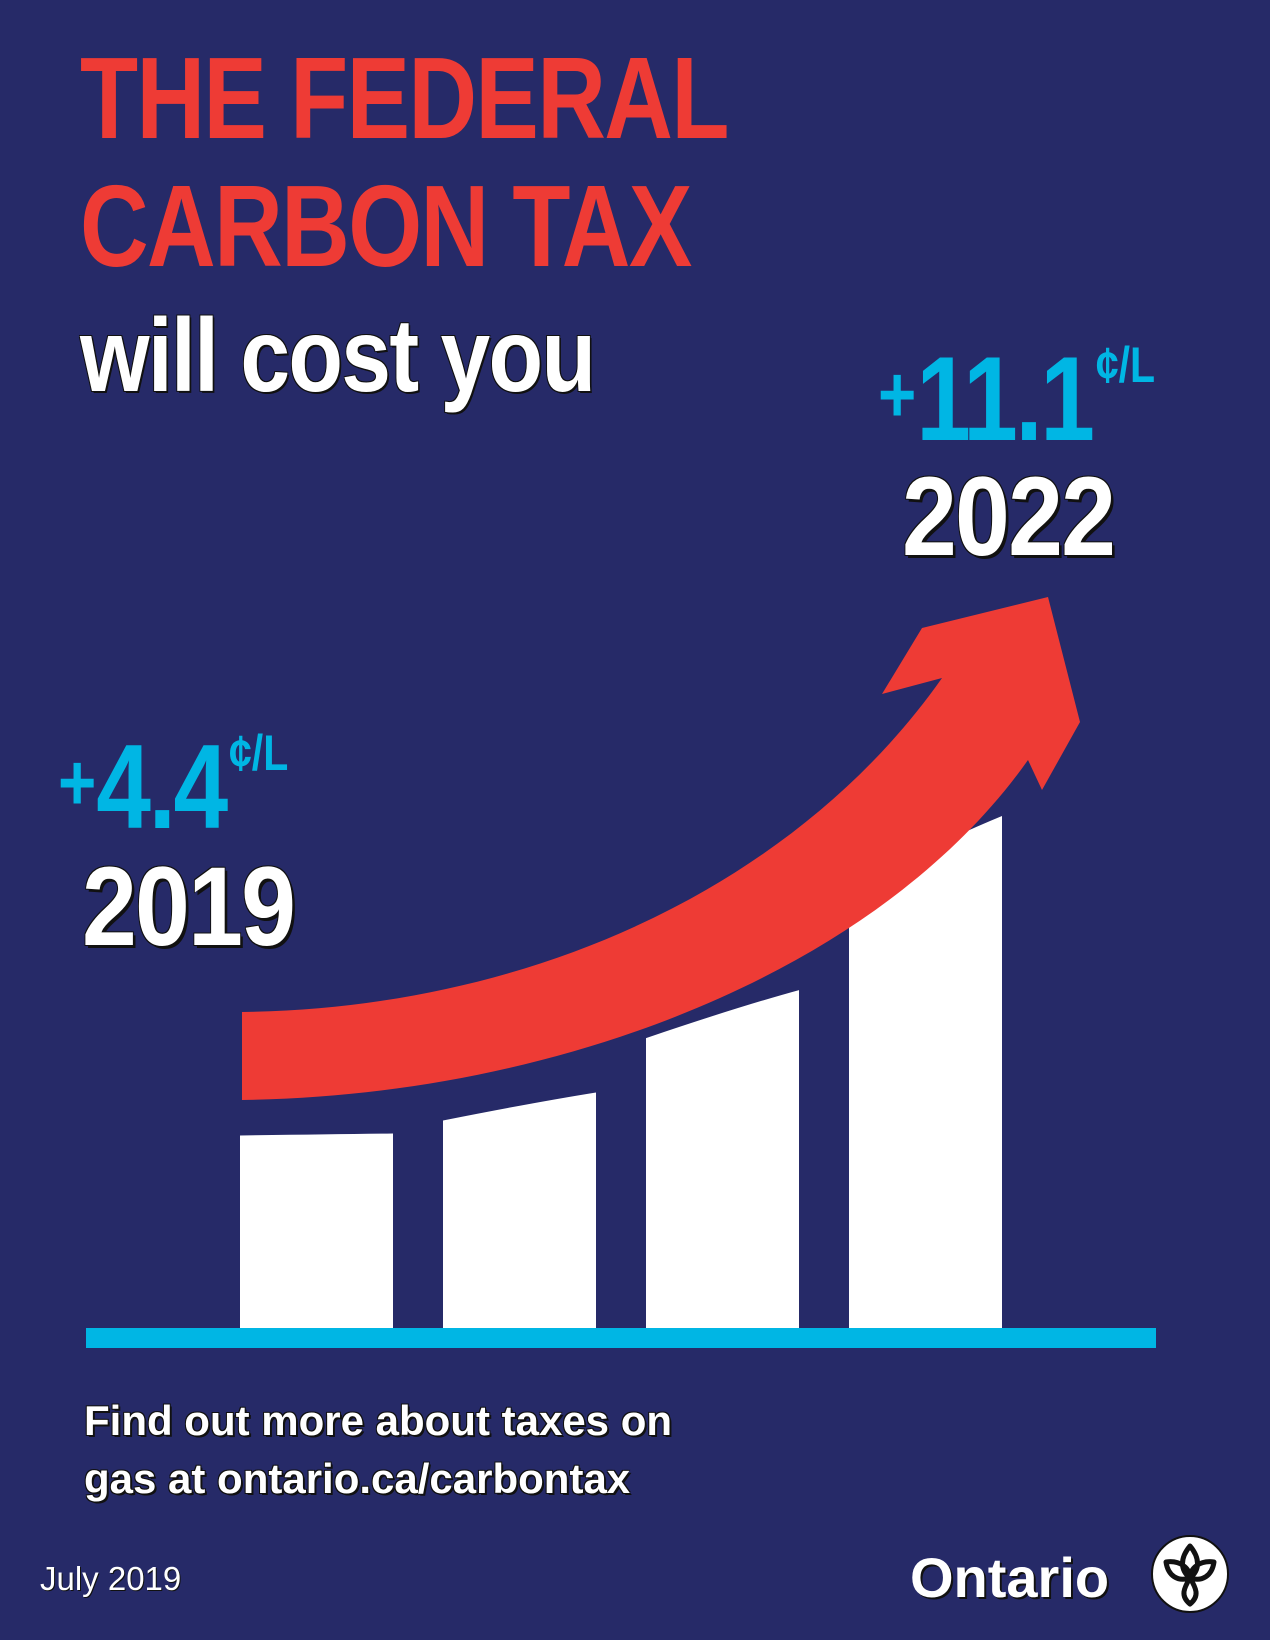  Describe the element at coordinates (404, 98) in the screenshot. I see `headline-line-1: THE FEDERAL` at that location.